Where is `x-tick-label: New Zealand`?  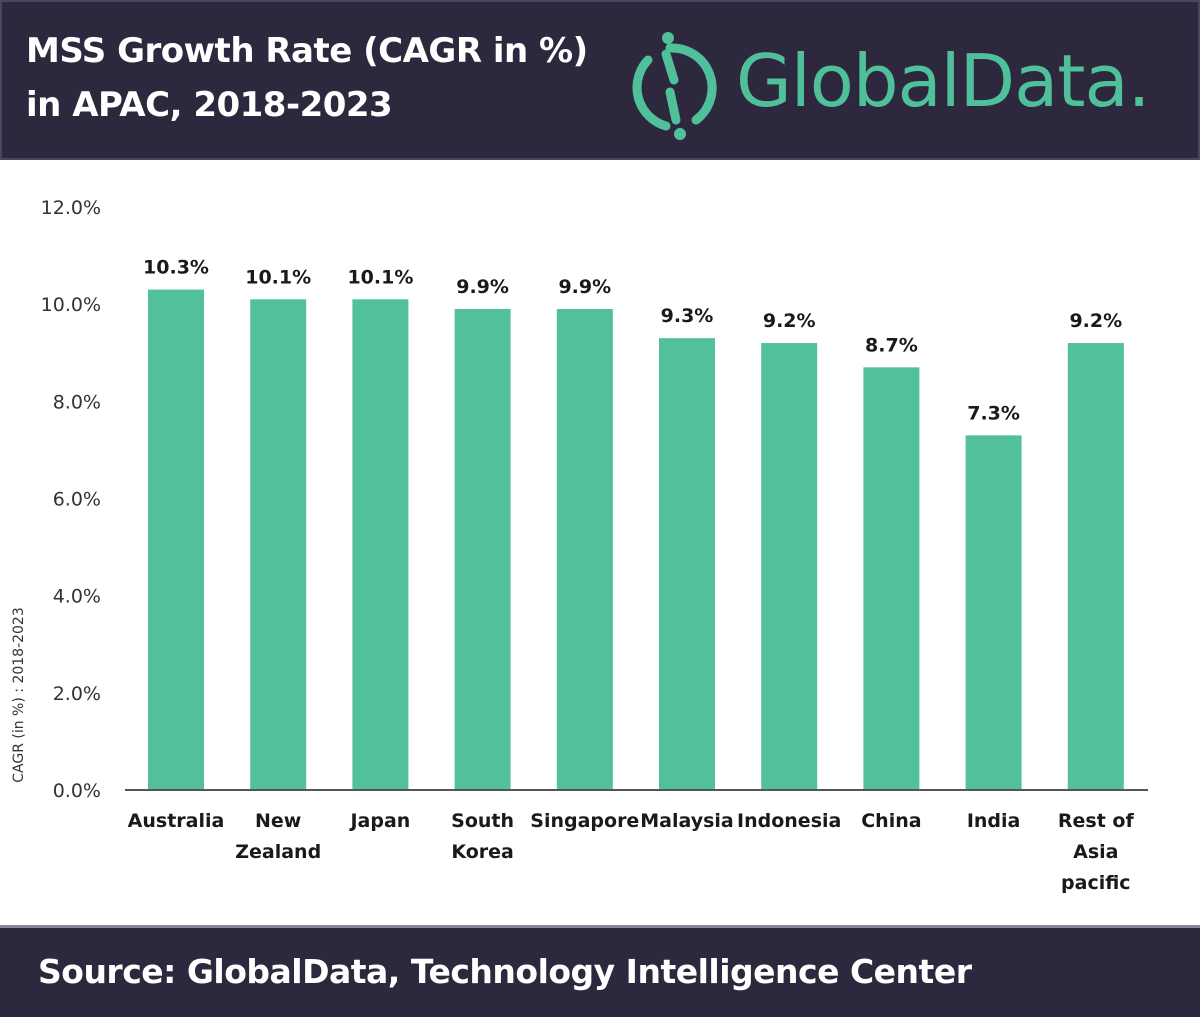
x-tick-label: New Zealand is located at coordinates (278, 836).